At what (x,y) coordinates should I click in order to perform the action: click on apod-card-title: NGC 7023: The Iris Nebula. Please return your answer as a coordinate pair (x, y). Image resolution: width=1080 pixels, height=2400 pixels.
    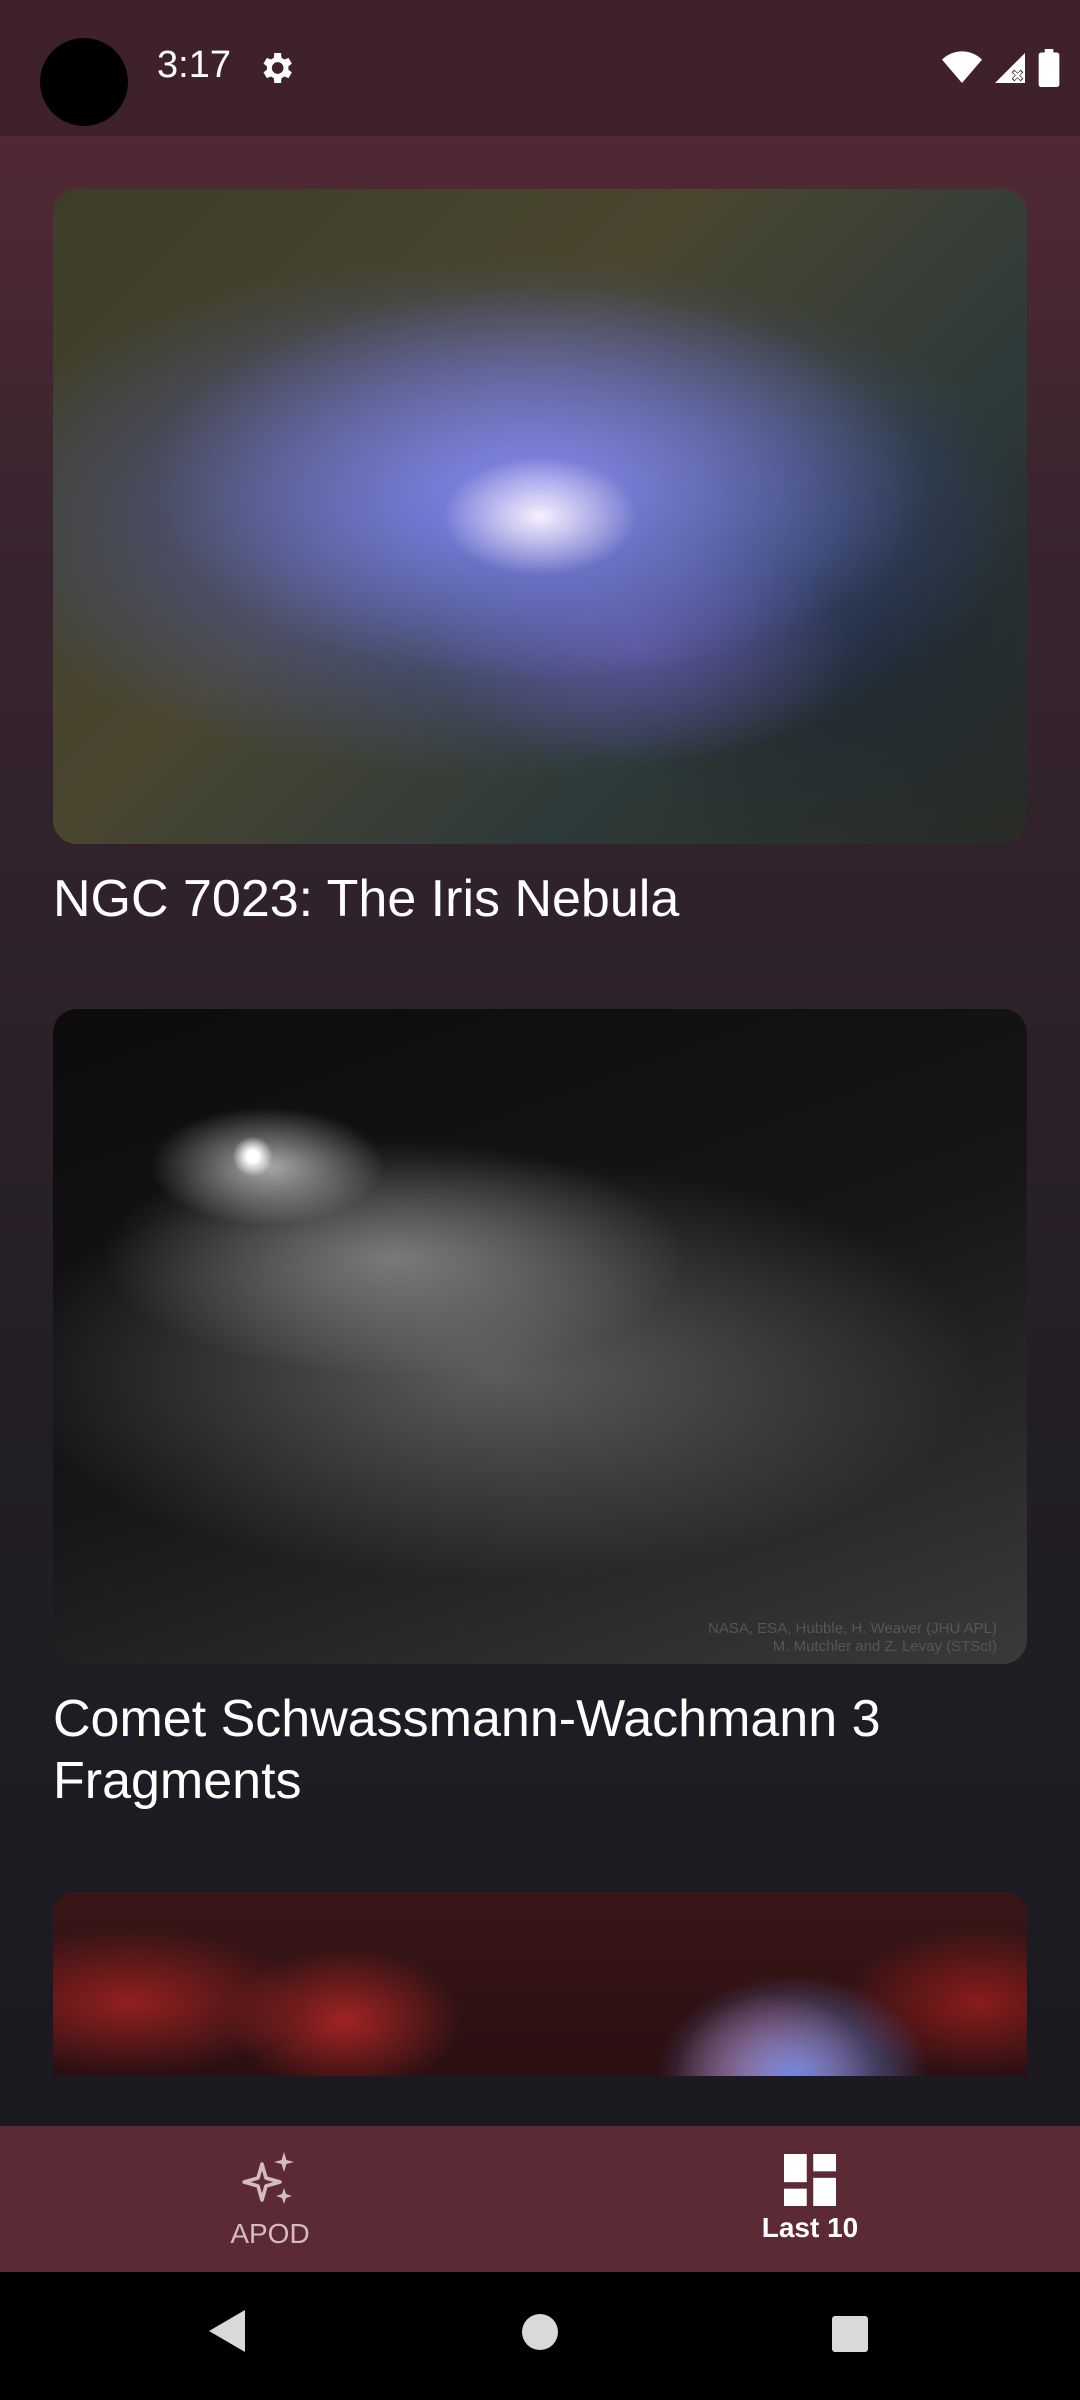
    Looking at the image, I should click on (366, 899).